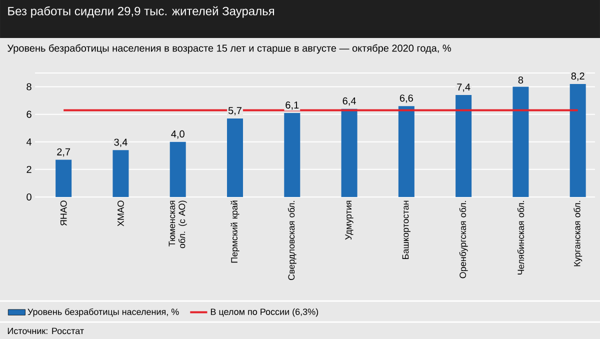  Describe the element at coordinates (463, 239) in the screenshot. I see `x-tick-label: Оренбургская обл.` at that location.